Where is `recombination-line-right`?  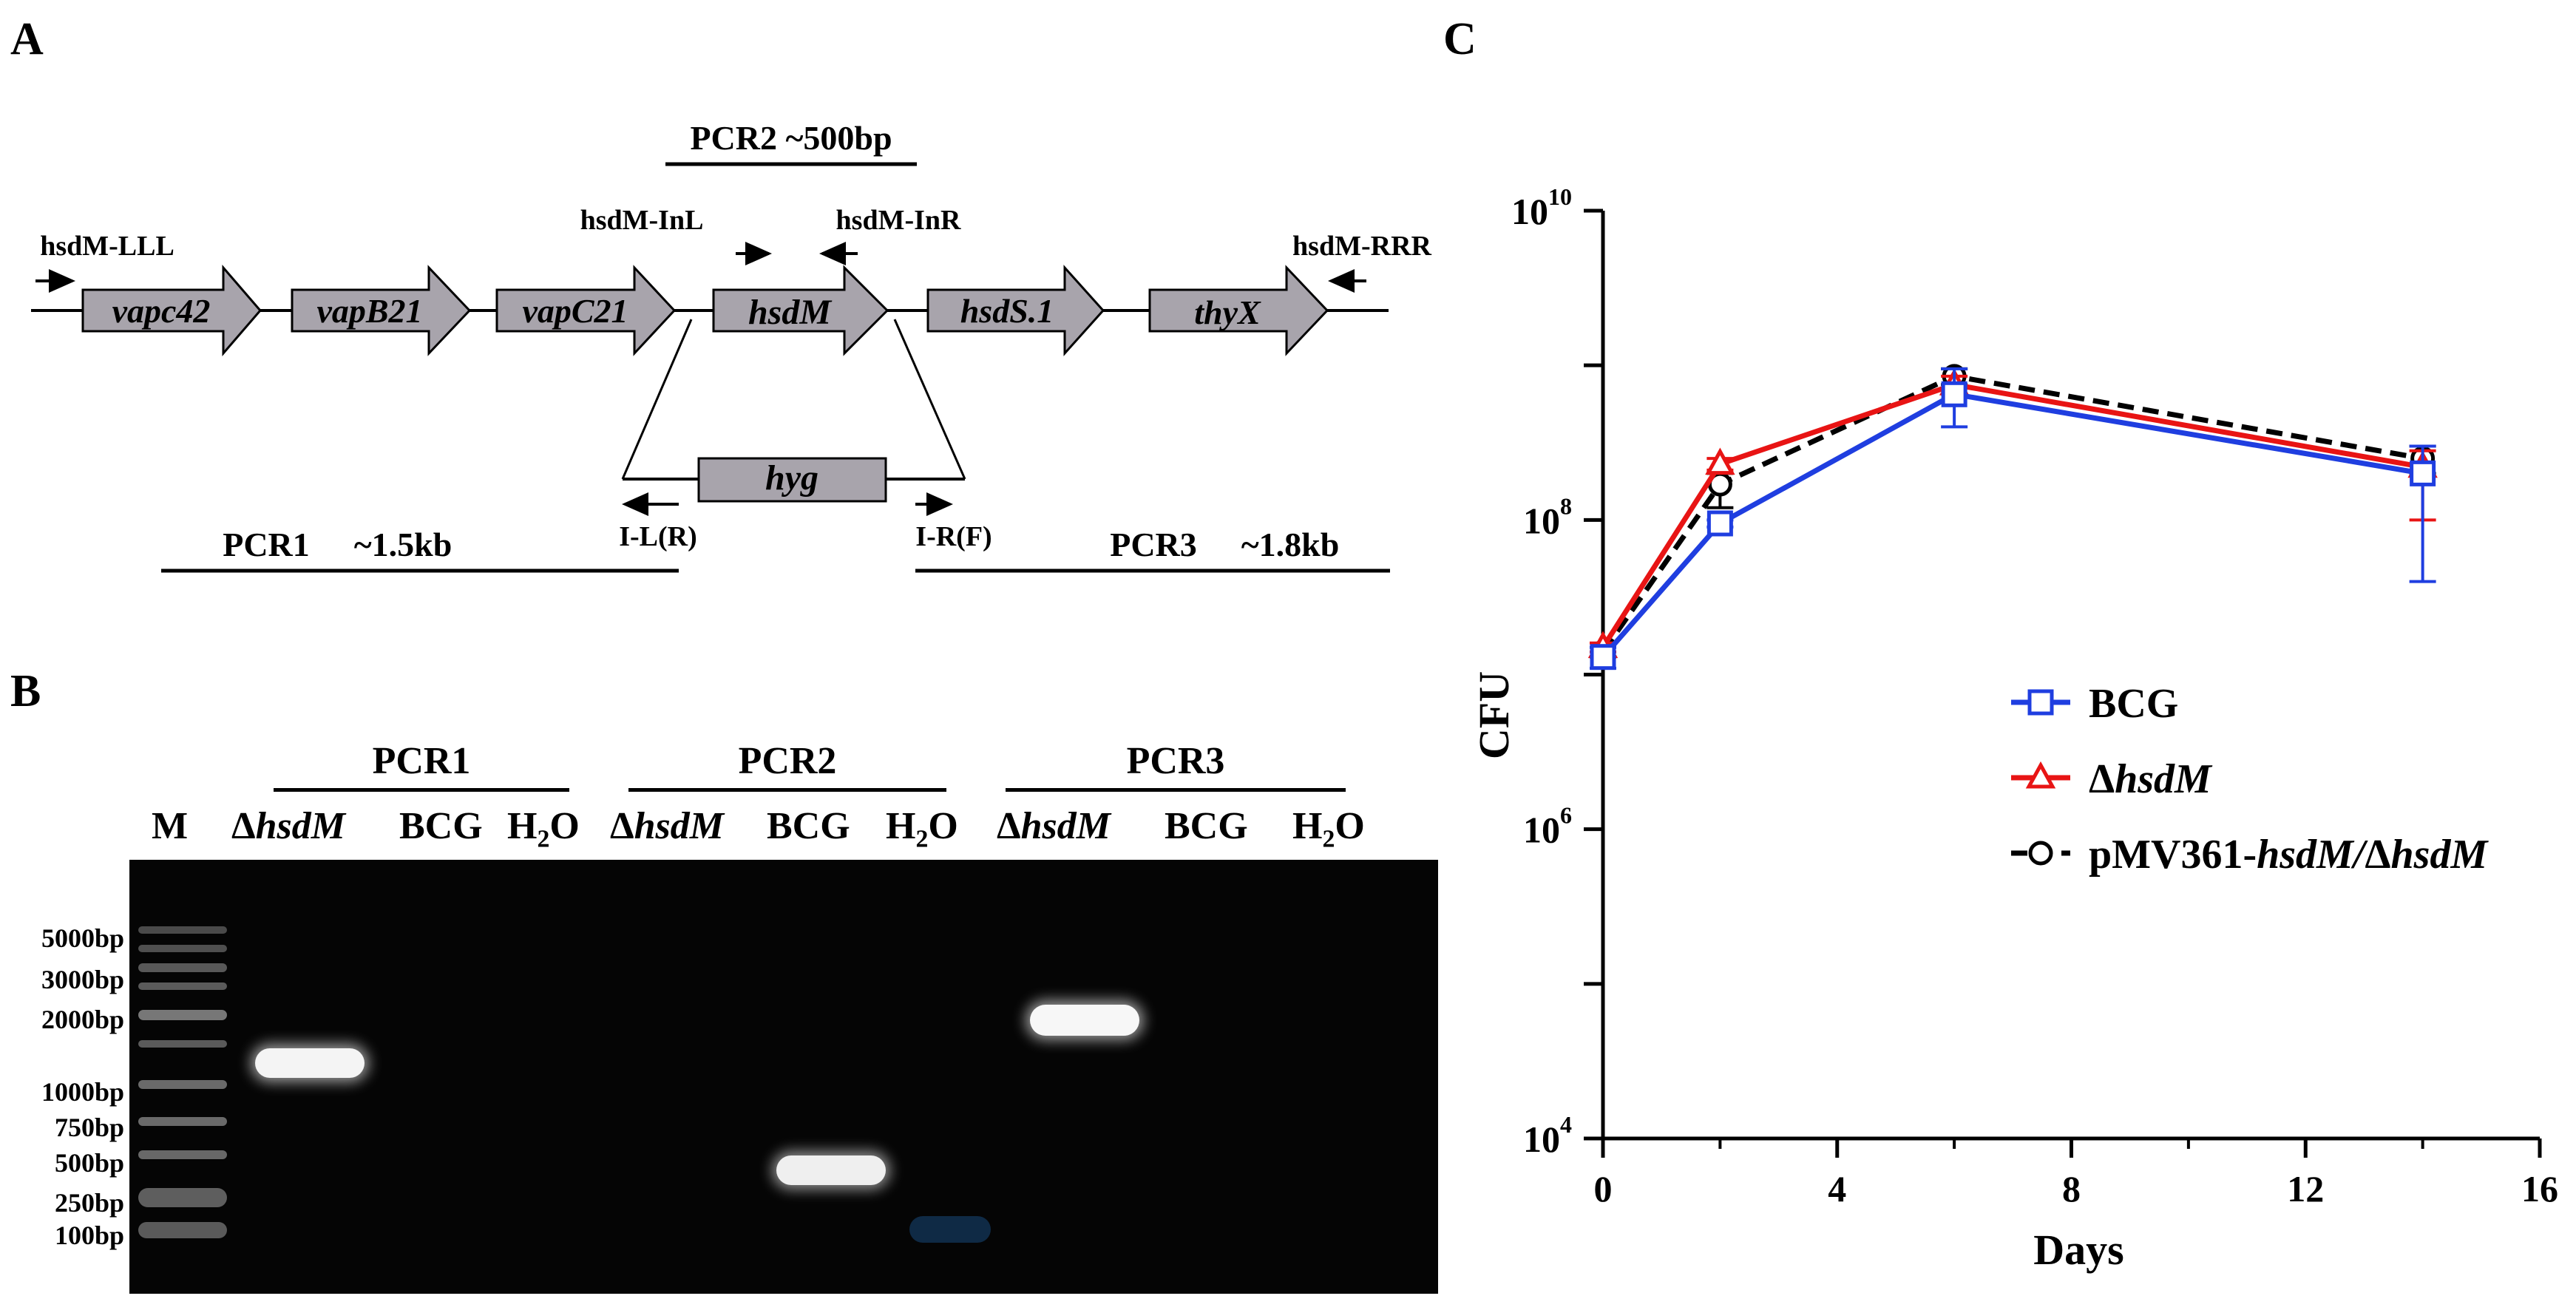 recombination-line-right is located at coordinates (929, 399).